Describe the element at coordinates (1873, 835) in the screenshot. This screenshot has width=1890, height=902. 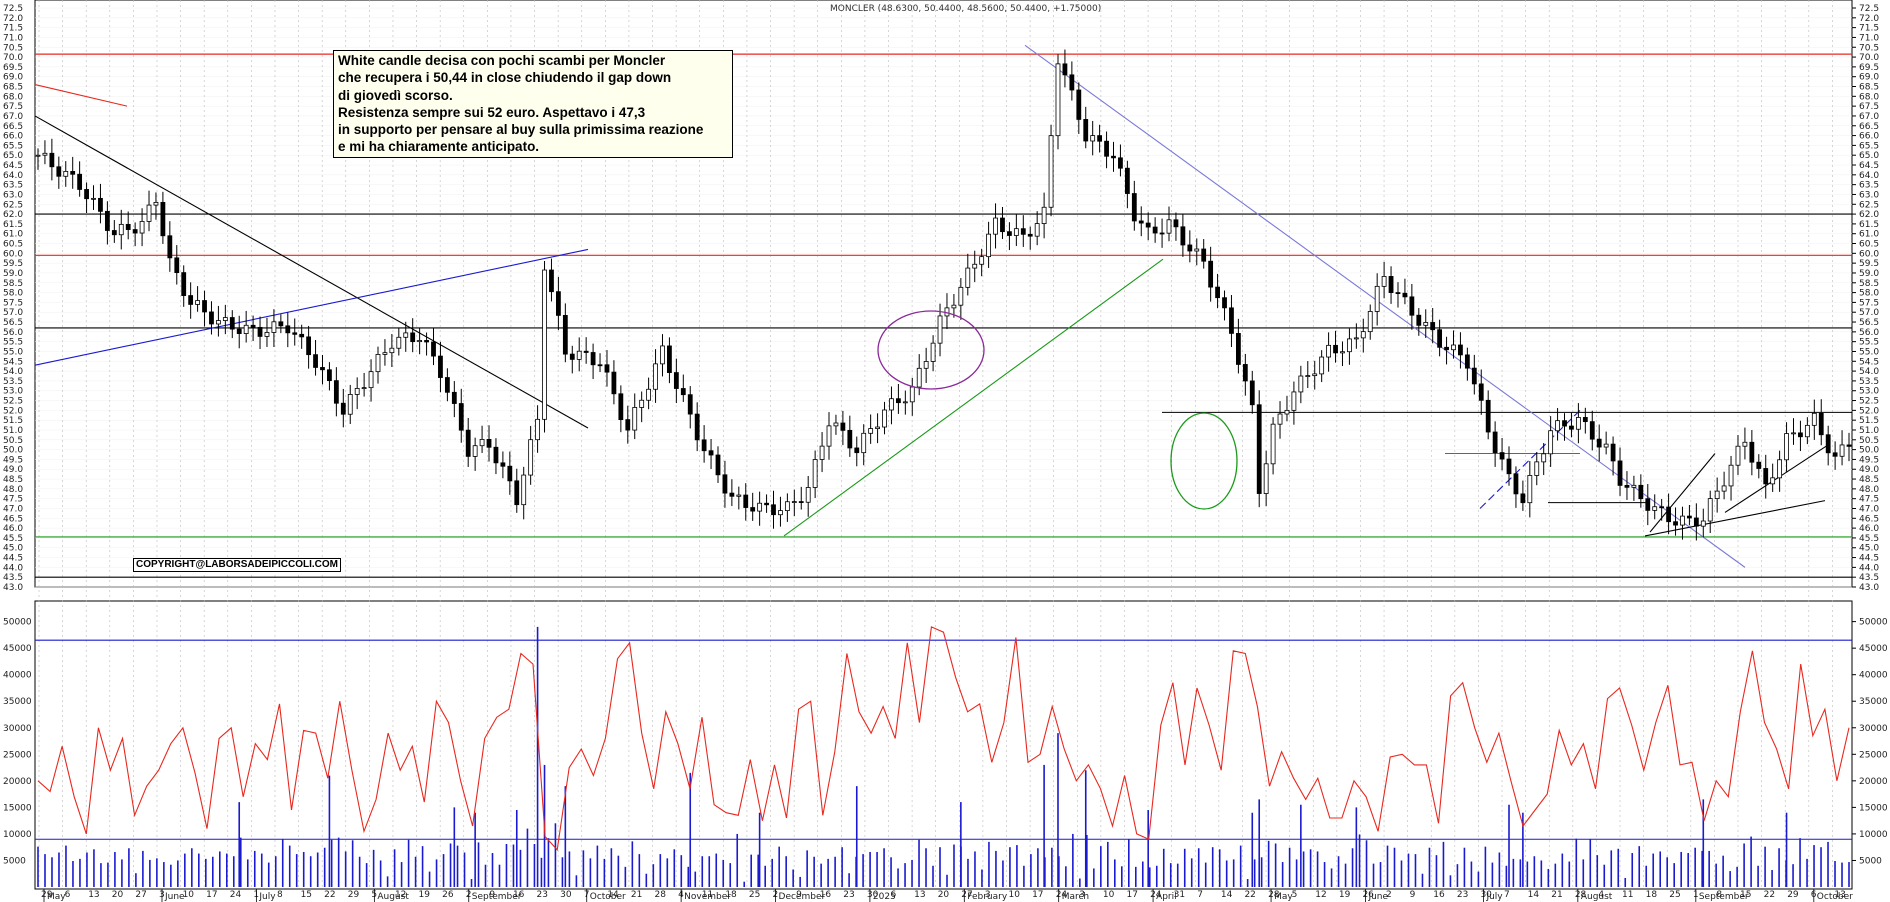
I see `volume-tick-label: 10000` at that location.